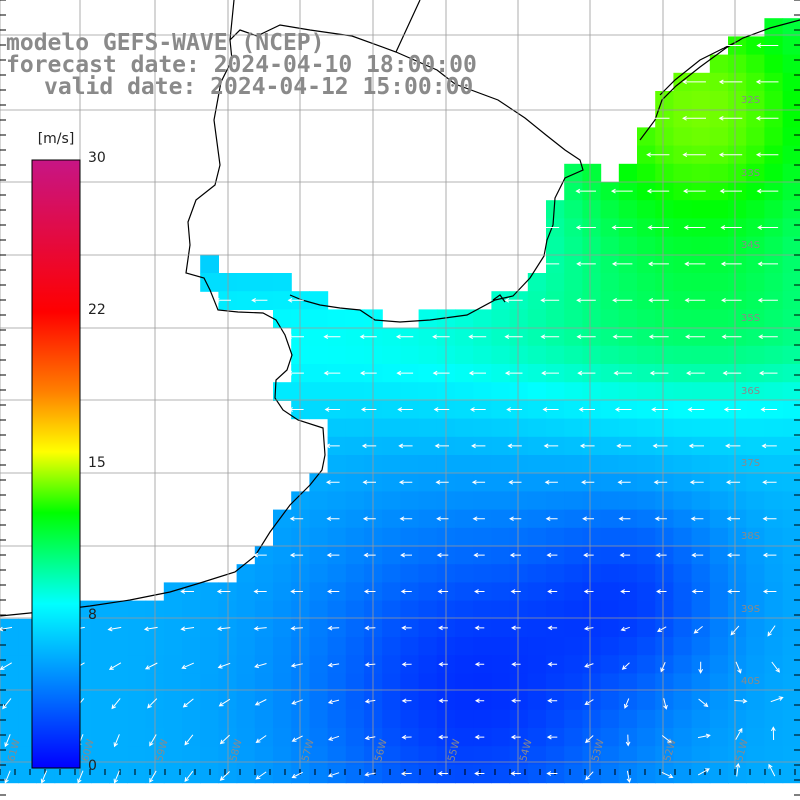  Describe the element at coordinates (97, 310) in the screenshot. I see `colorbar-tick-label: 22` at that location.